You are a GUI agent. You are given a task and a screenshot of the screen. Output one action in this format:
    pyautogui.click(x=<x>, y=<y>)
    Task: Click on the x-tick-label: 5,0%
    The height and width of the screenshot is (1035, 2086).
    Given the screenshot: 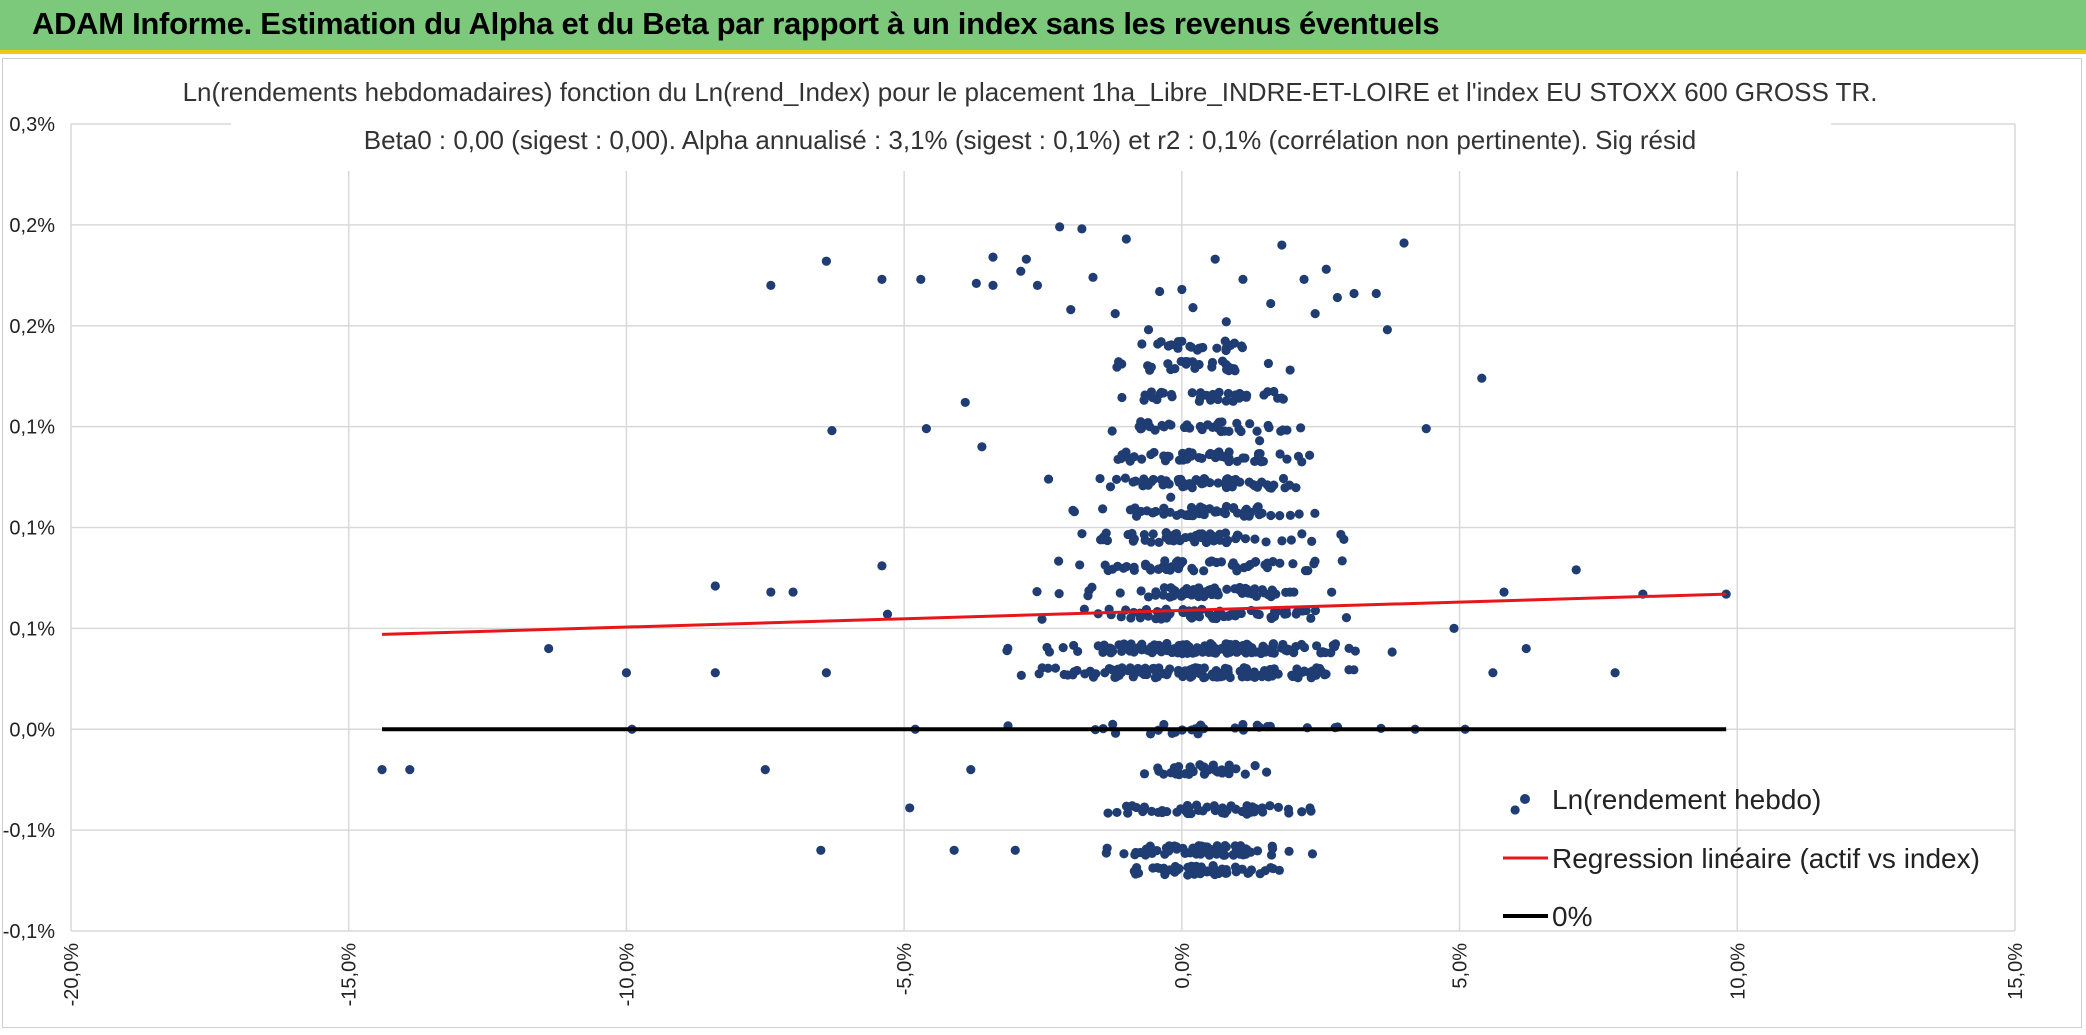 What is the action you would take?
    pyautogui.click(x=1461, y=966)
    